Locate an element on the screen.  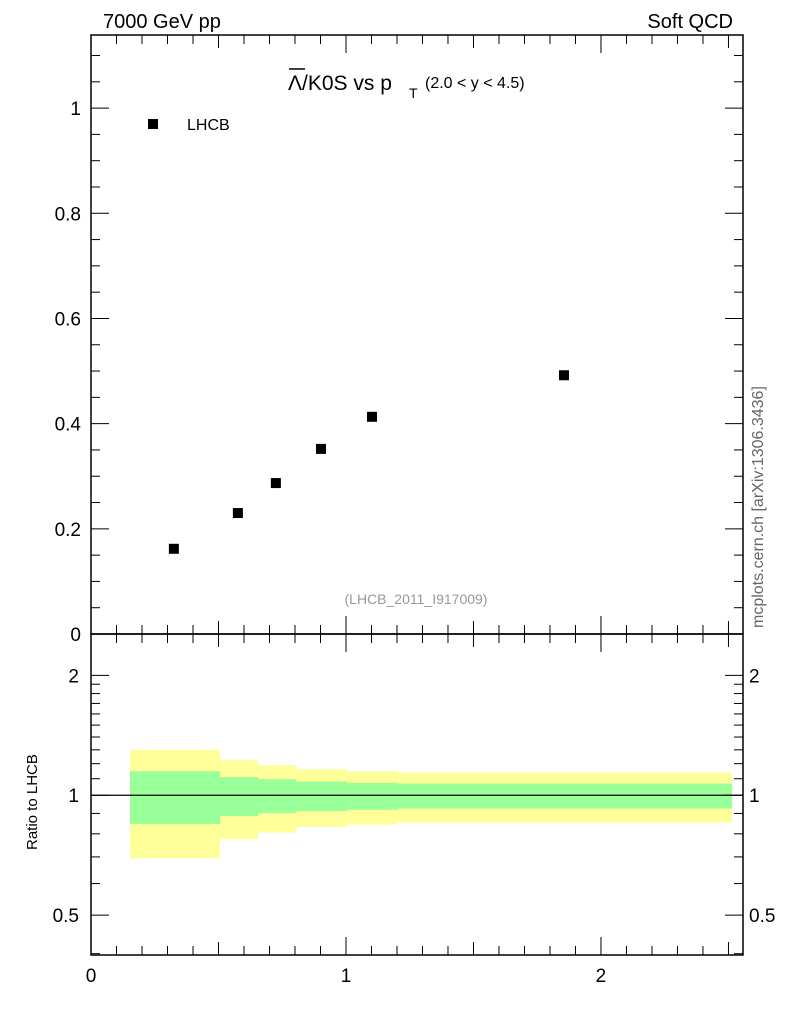
header-left: 7000 GeV pp is located at coordinates (162, 22).